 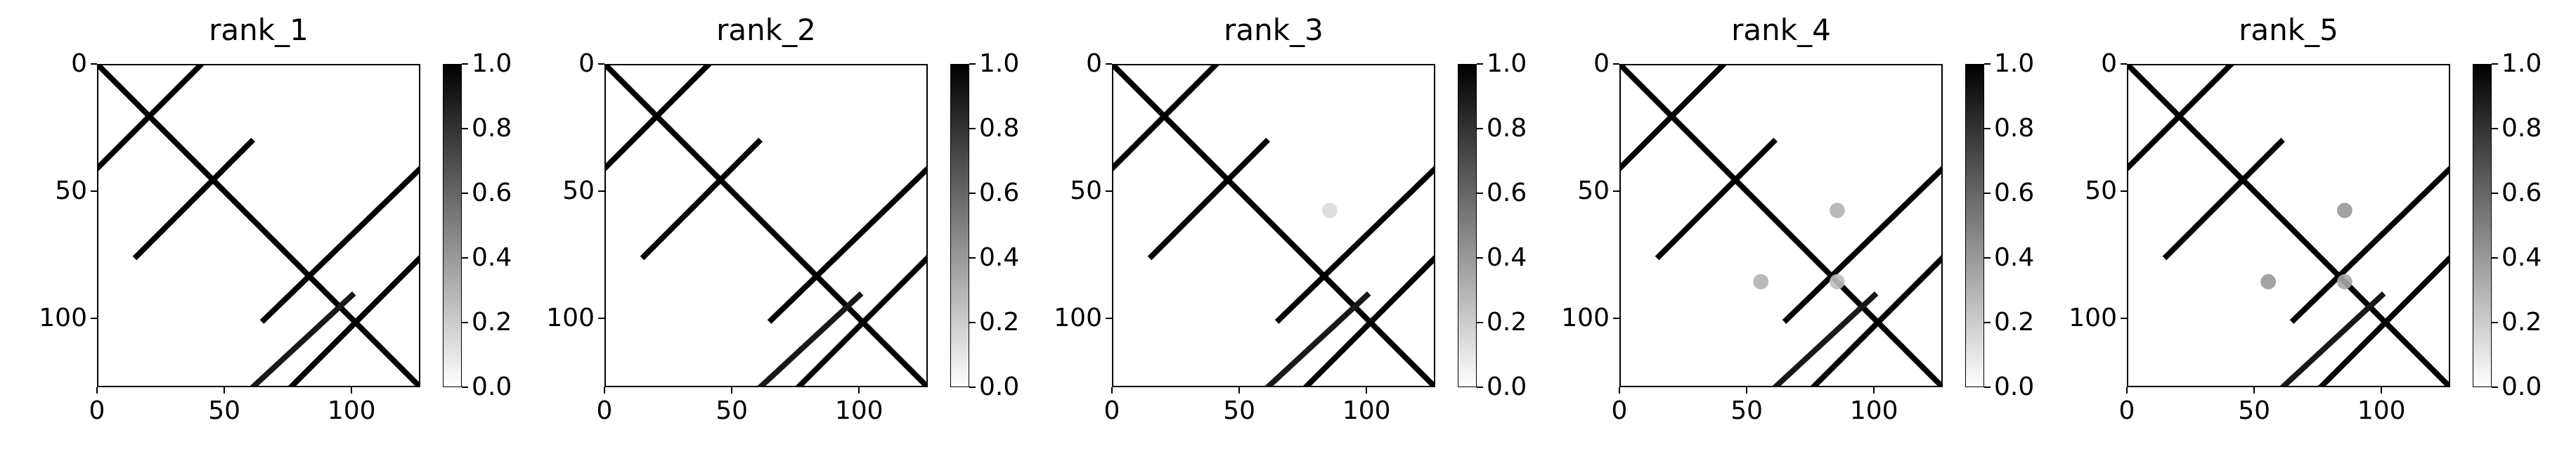 What do you see at coordinates (259, 30) in the screenshot?
I see `panel-title: rank_1` at bounding box center [259, 30].